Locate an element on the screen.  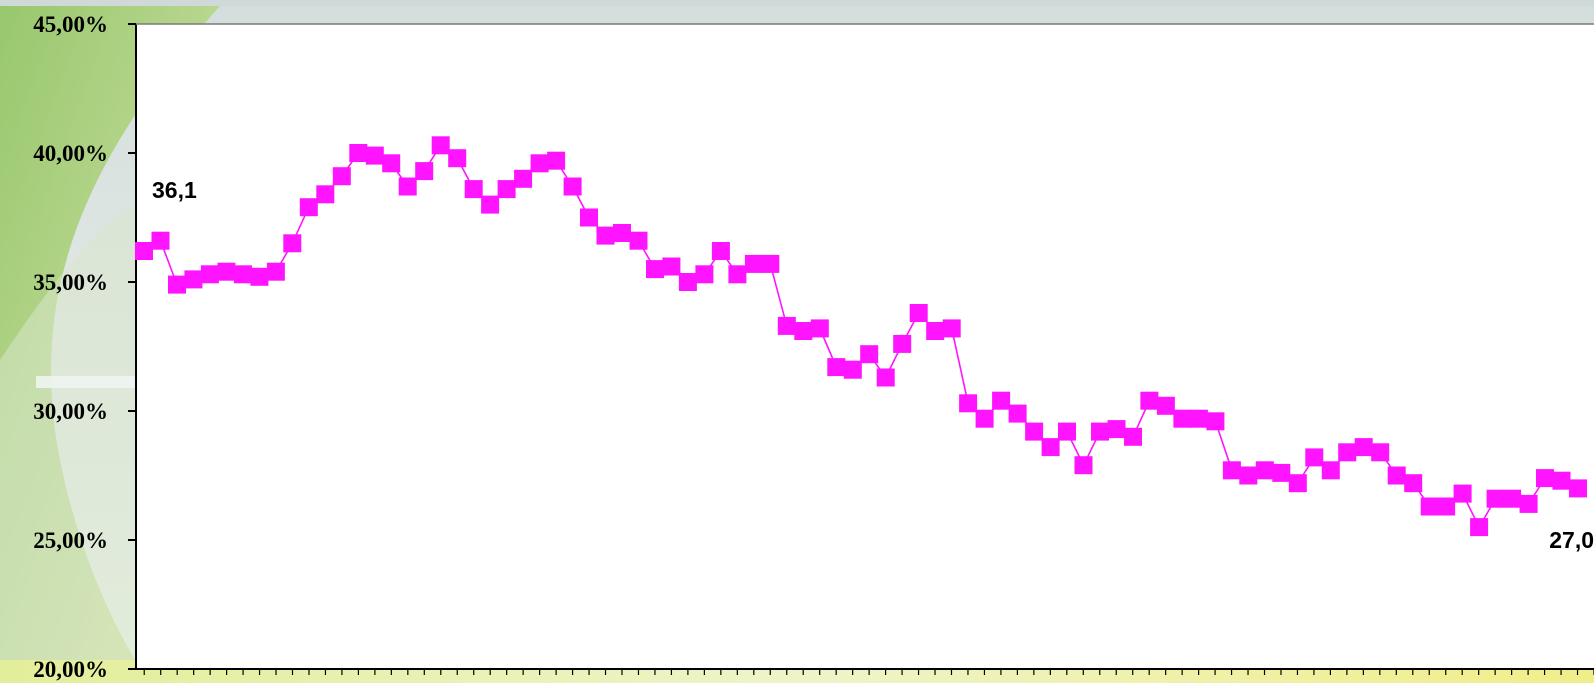
y-tick-label: 30,00% is located at coordinates (70, 411).